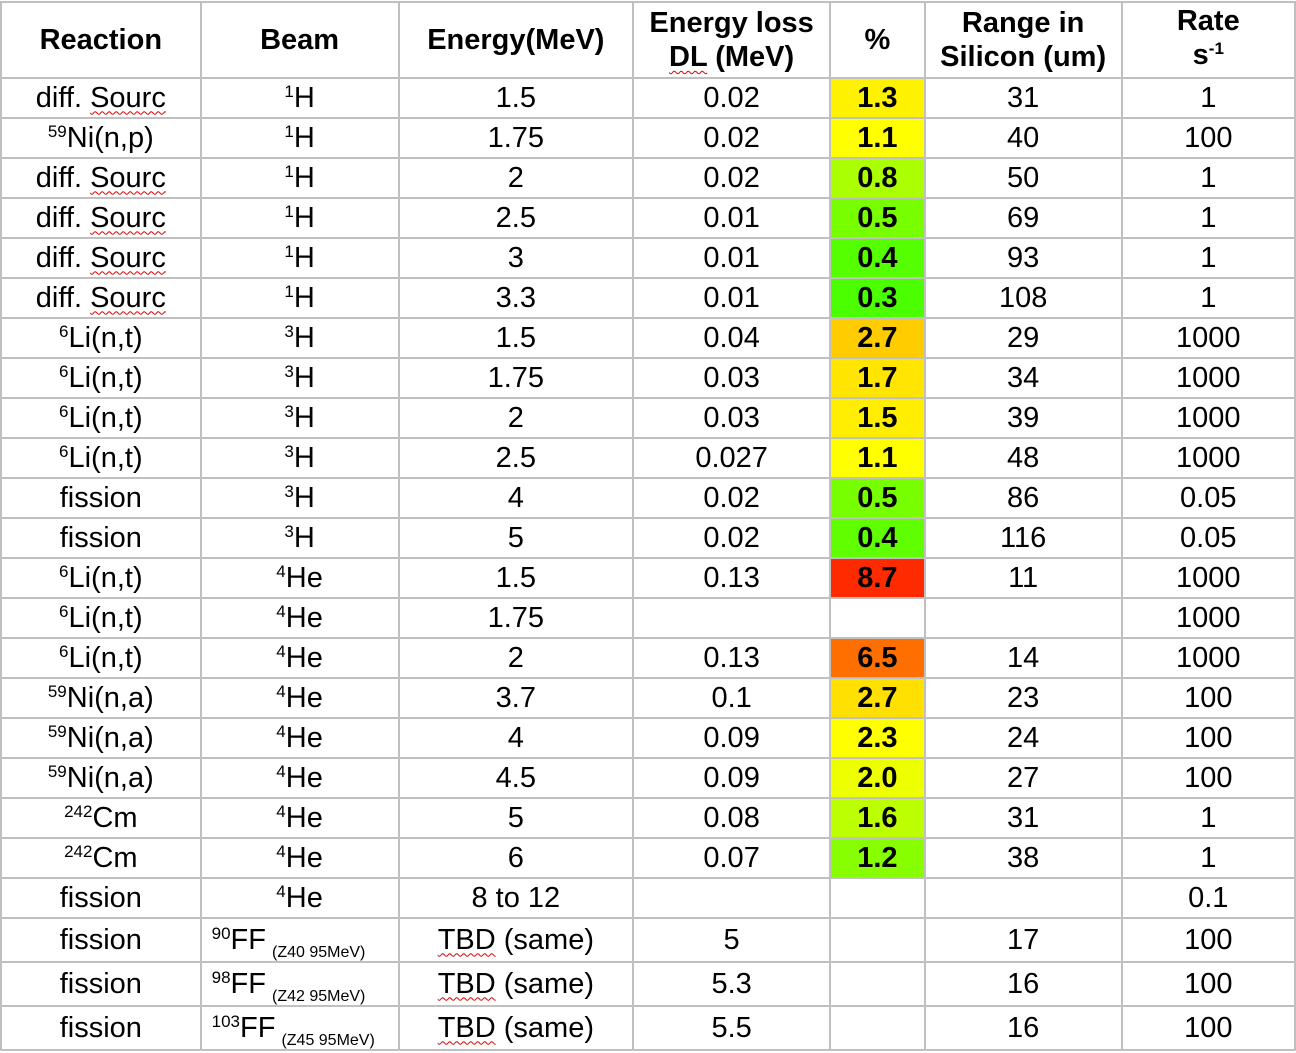 Image resolution: width=1296 pixels, height=1053 pixels. What do you see at coordinates (1023, 138) in the screenshot?
I see `cell-range: 40` at bounding box center [1023, 138].